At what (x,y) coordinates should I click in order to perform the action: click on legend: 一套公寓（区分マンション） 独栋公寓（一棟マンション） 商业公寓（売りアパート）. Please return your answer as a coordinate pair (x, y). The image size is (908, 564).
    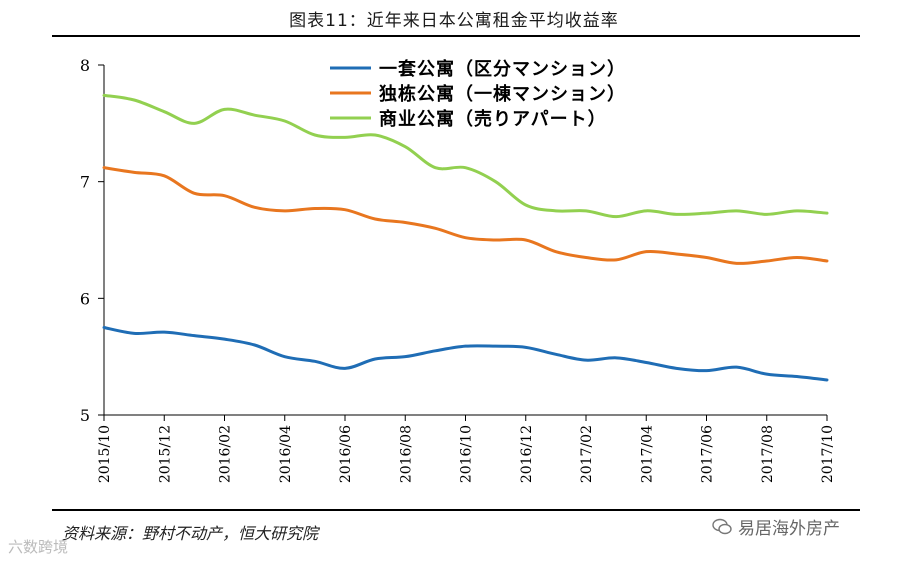
    Looking at the image, I should click on (478, 94).